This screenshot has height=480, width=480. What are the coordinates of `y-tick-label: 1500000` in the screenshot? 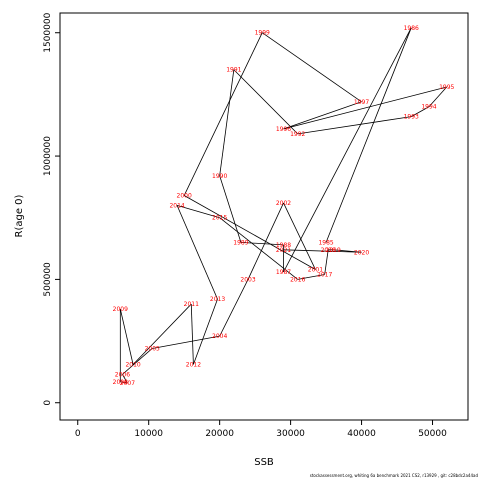 It's located at (48, 32).